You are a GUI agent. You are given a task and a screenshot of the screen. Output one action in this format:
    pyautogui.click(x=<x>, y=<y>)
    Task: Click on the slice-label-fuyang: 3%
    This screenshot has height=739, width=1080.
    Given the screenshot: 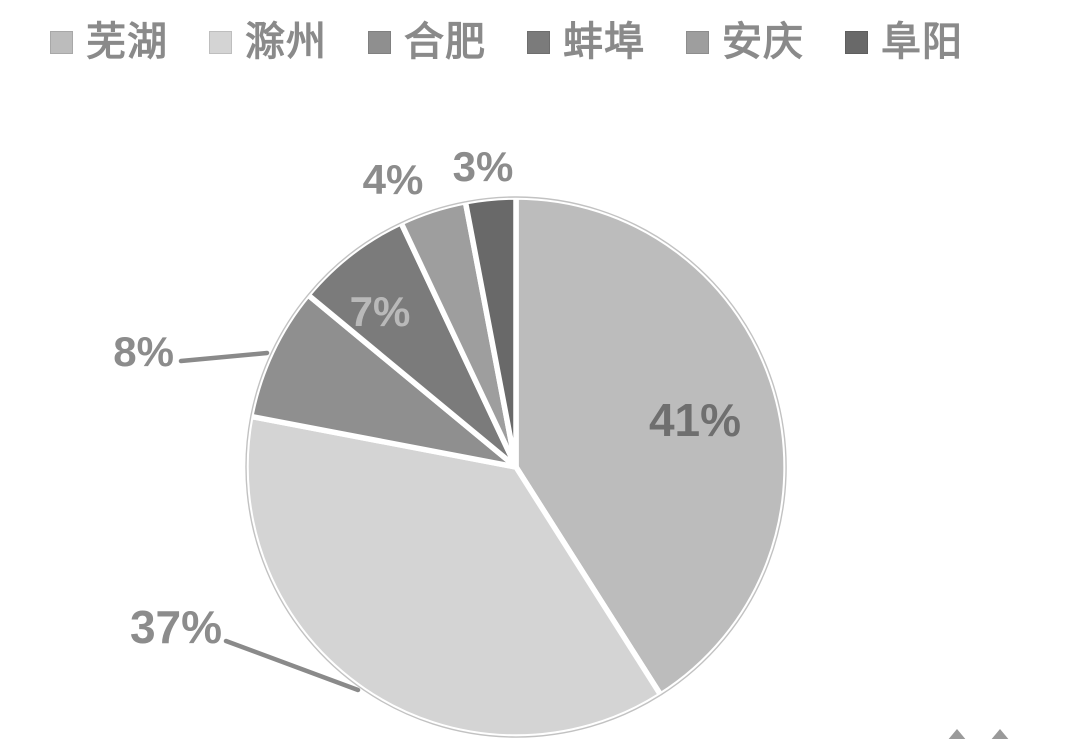 What is the action you would take?
    pyautogui.click(x=483, y=166)
    